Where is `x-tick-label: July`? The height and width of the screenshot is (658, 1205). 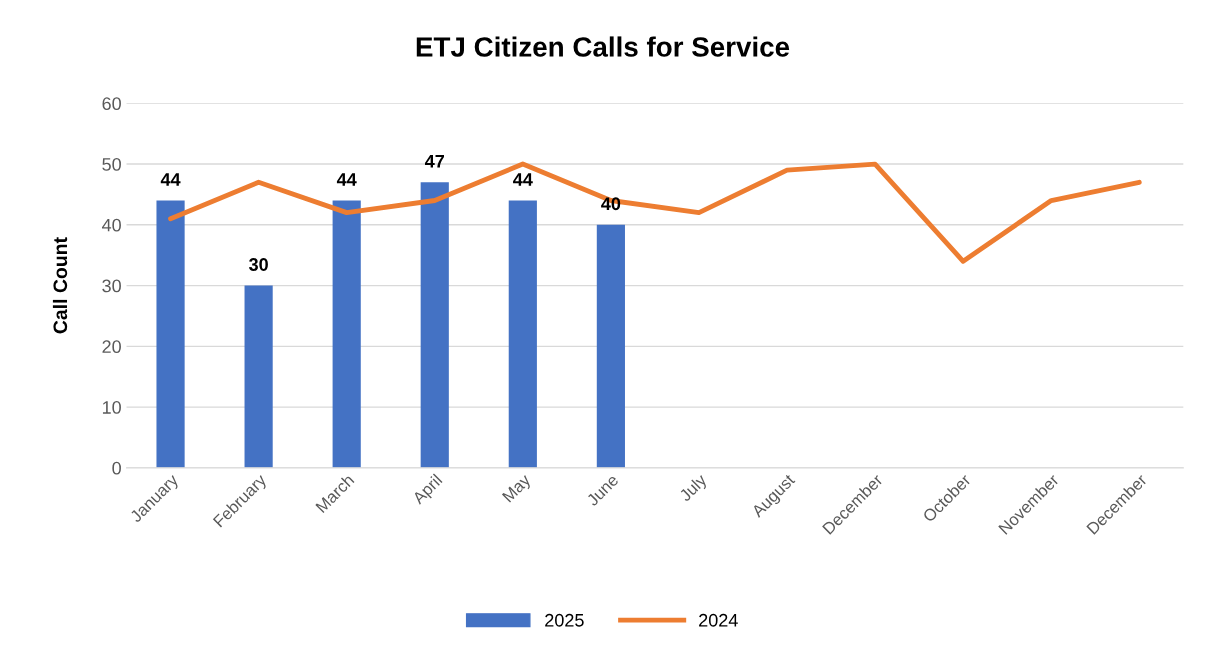 x-tick-label: July is located at coordinates (694, 488).